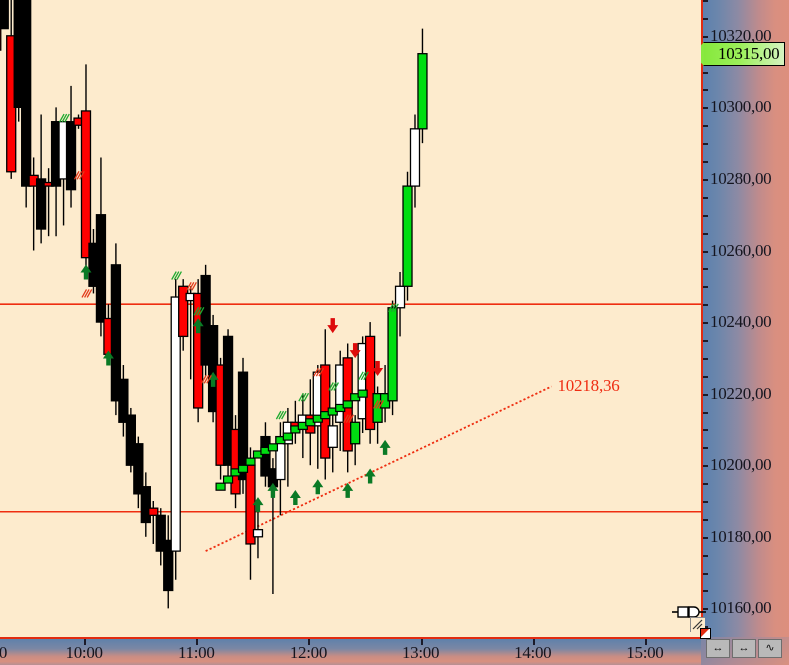 The image size is (789, 665). Describe the element at coordinates (741, 35) in the screenshot. I see `price-tick-label: 10320,00` at that location.